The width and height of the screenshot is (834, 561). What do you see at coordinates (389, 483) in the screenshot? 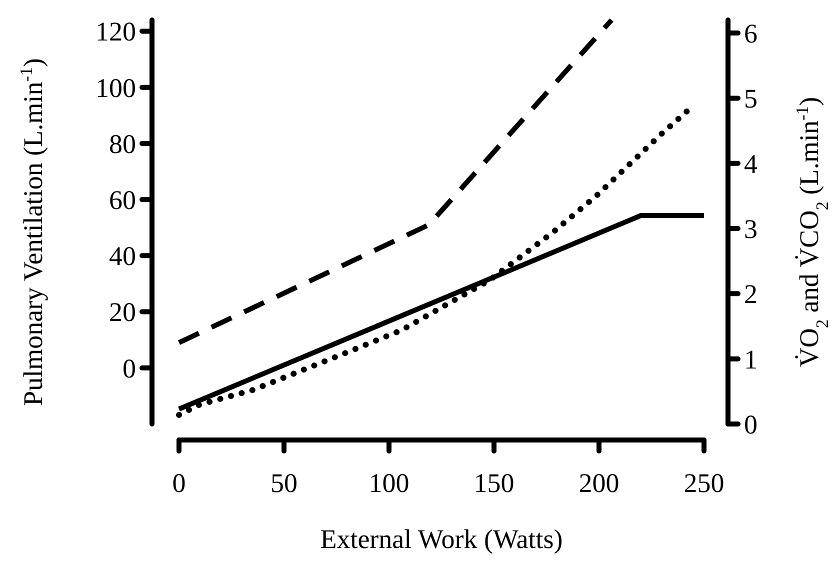
I see `x-tick-label: 100` at bounding box center [389, 483].